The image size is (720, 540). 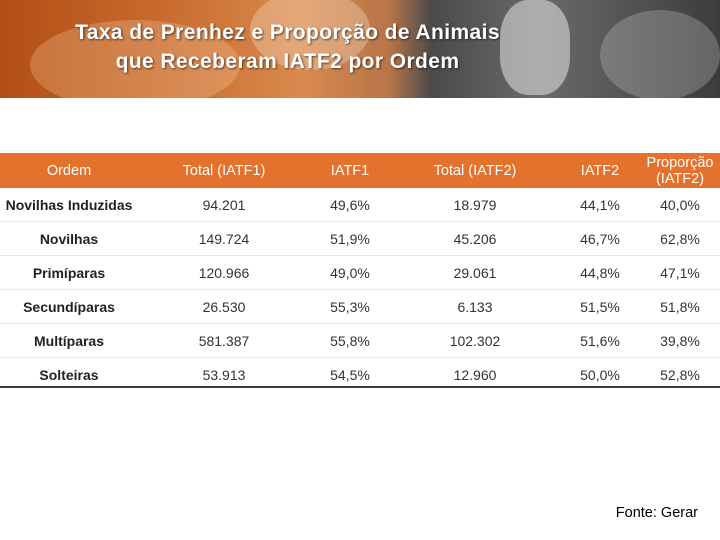 I want to click on table-cell: 40,0%, so click(x=680, y=205).